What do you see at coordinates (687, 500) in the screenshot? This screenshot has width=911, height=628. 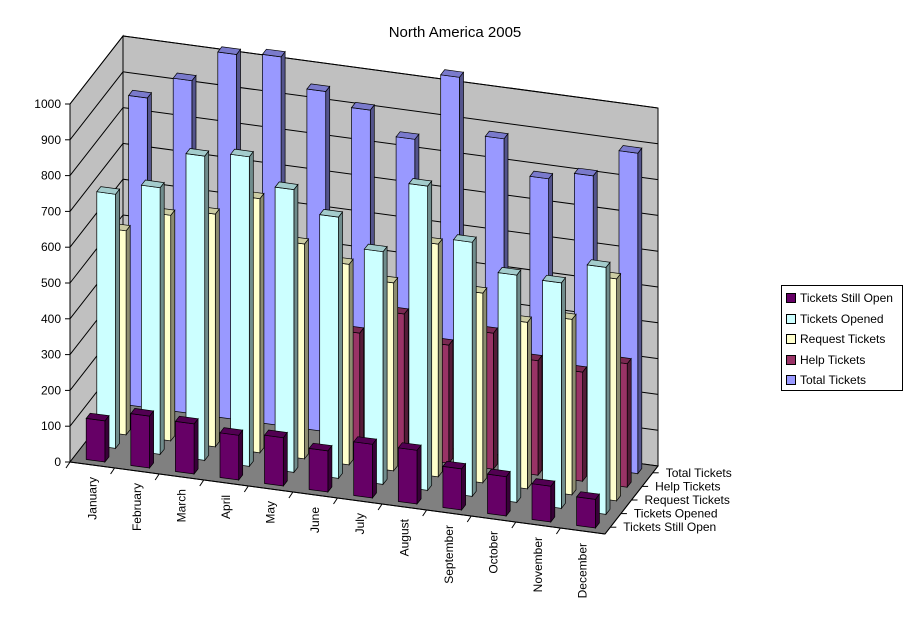 I see `depth-tick-label: Request Tickets` at bounding box center [687, 500].